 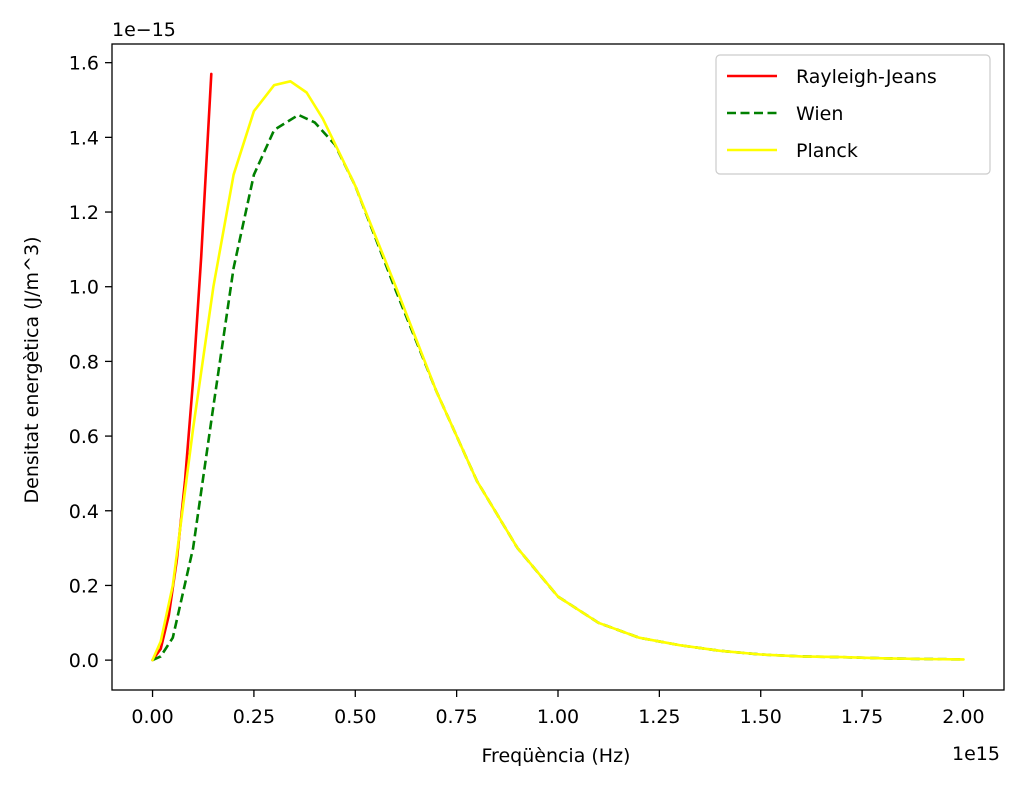 What do you see at coordinates (144, 30) in the screenshot?
I see `y-offset-label: 1e−15` at bounding box center [144, 30].